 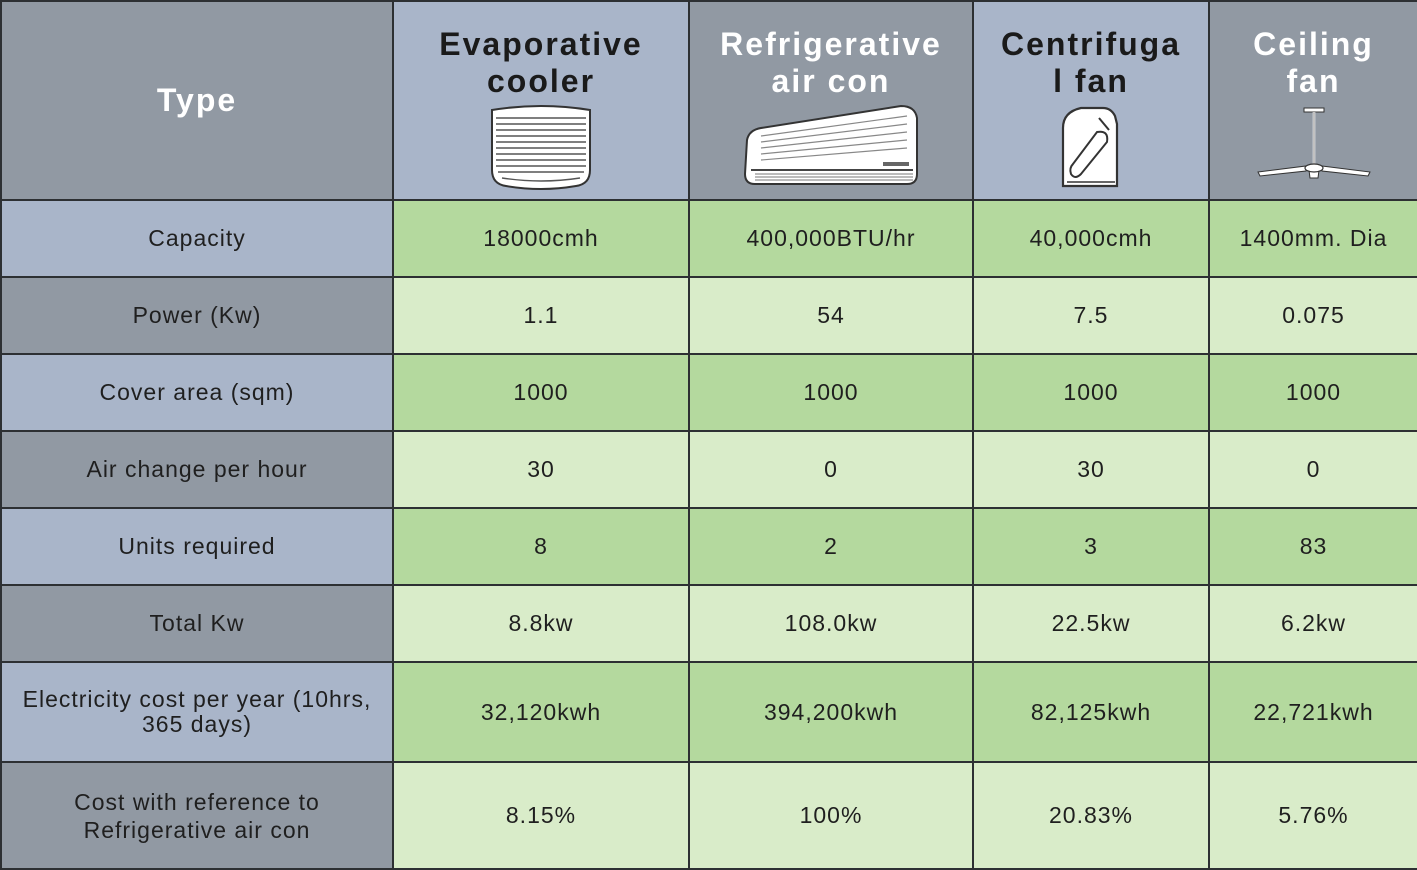 What do you see at coordinates (1091, 315) in the screenshot?
I see `value-cell: 7.5` at bounding box center [1091, 315].